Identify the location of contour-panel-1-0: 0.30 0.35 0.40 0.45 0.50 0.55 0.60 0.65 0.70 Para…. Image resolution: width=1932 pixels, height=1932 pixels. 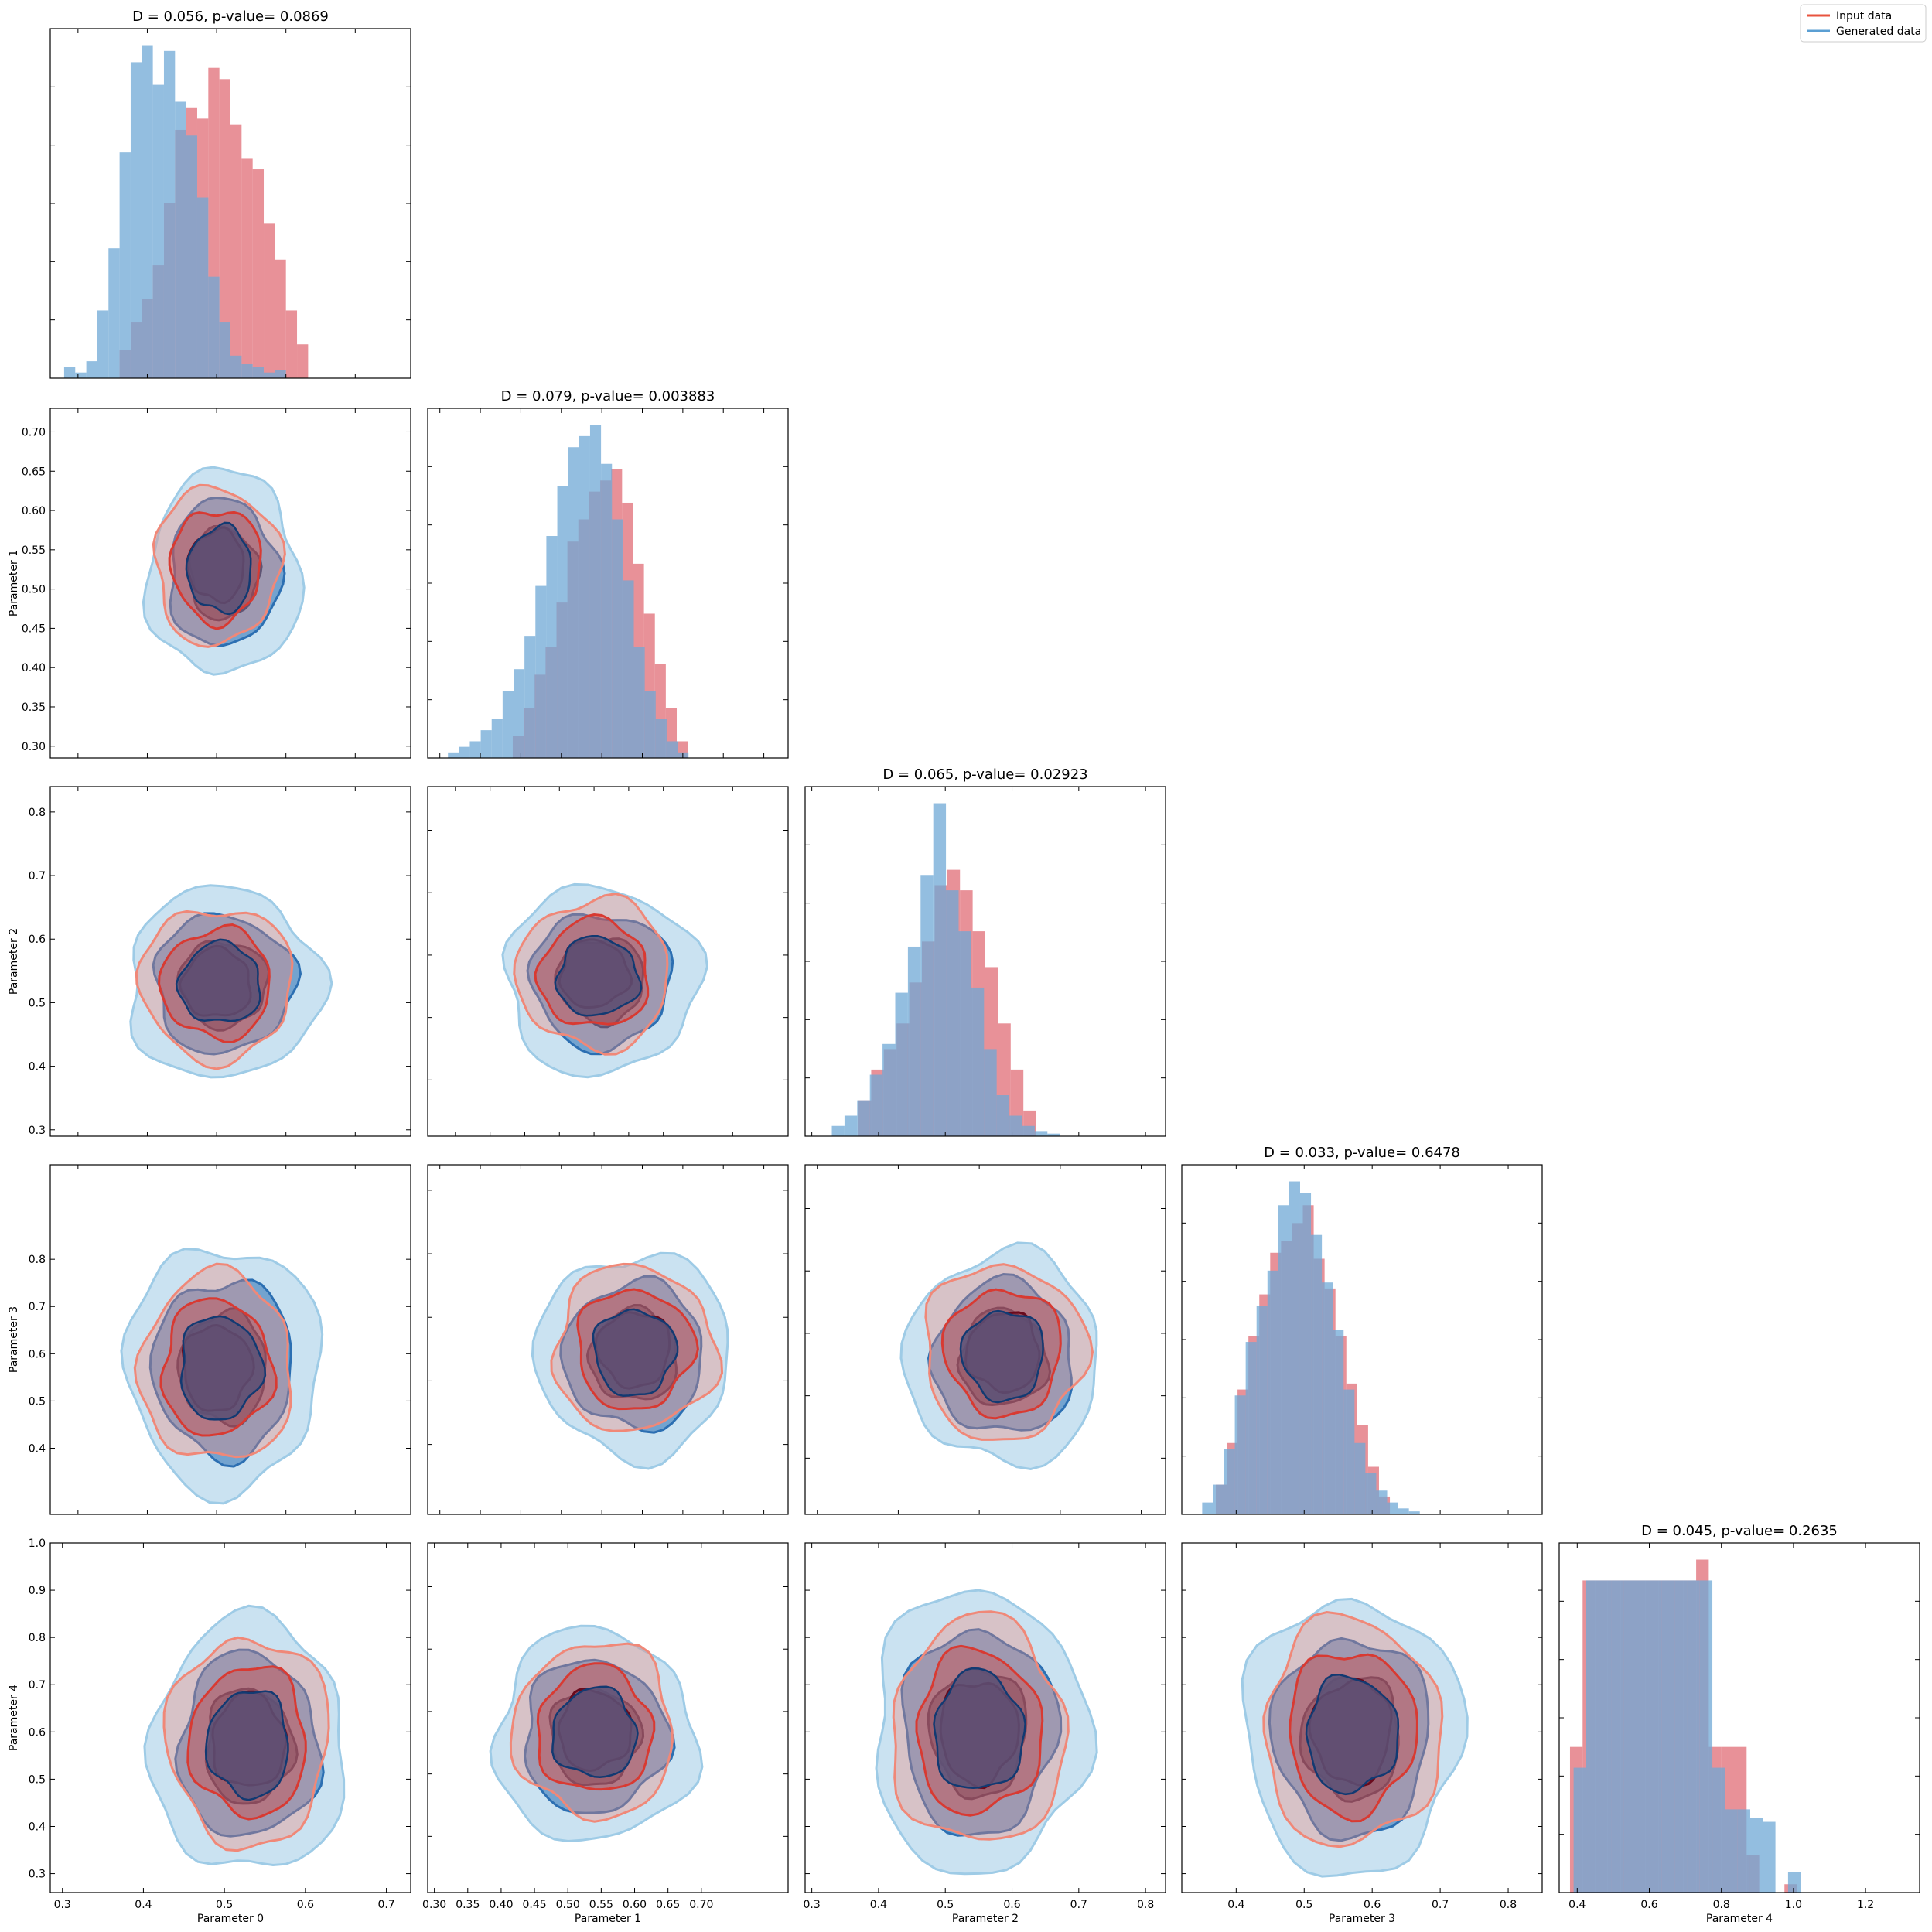
(209, 583).